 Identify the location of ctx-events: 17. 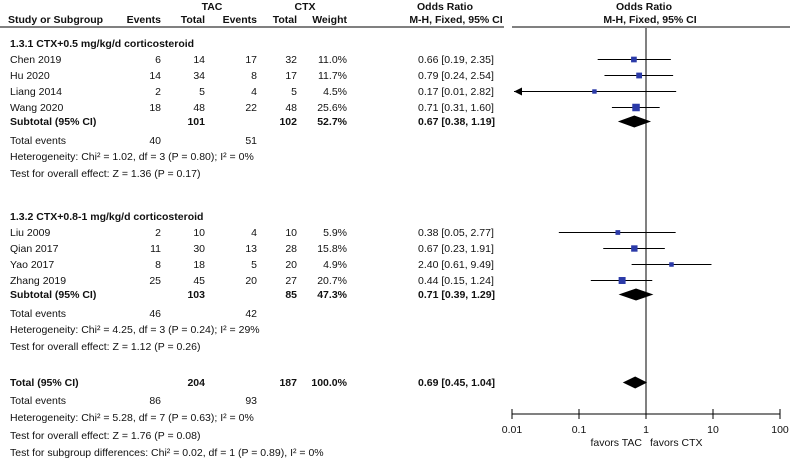
(251, 60).